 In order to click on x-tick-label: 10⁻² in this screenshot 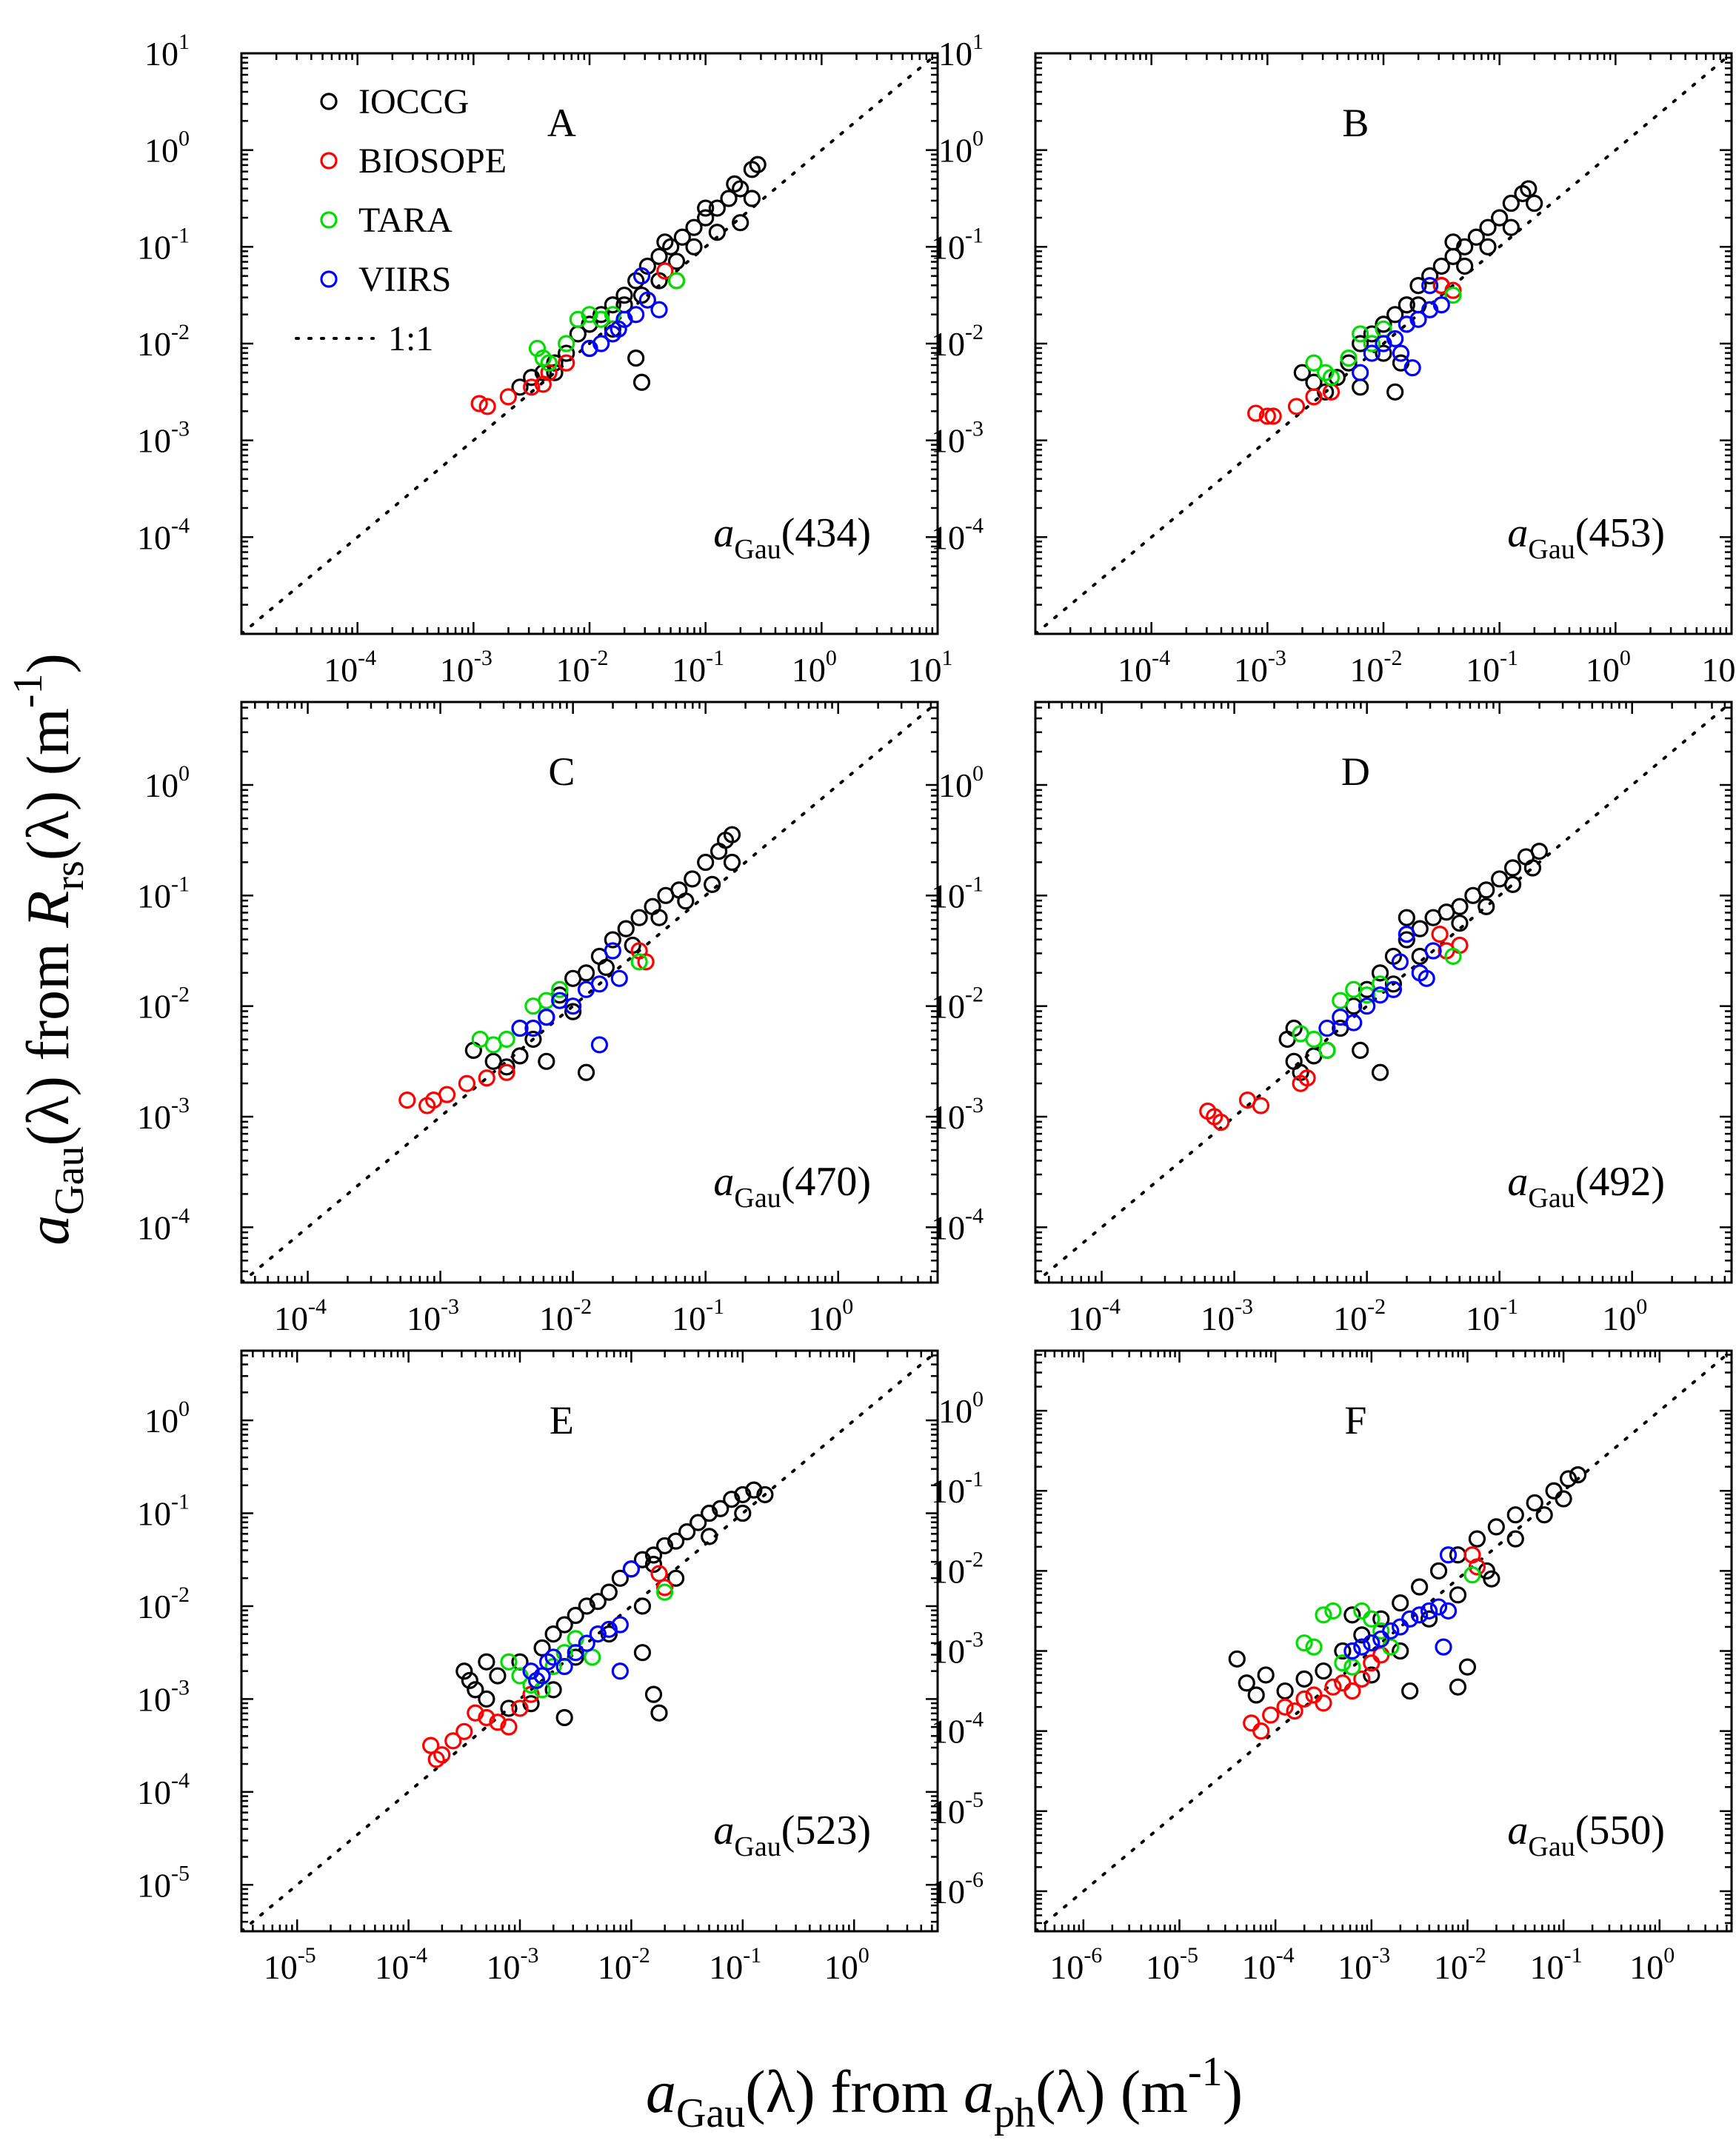, I will do `click(565, 1315)`.